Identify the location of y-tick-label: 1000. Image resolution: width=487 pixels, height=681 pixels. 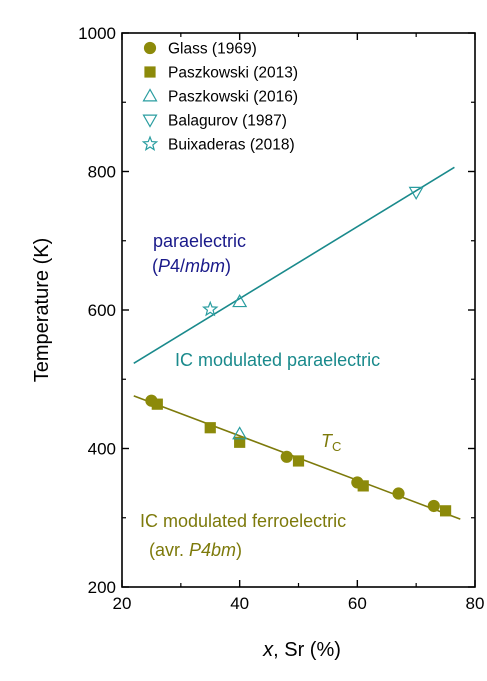
(97, 33).